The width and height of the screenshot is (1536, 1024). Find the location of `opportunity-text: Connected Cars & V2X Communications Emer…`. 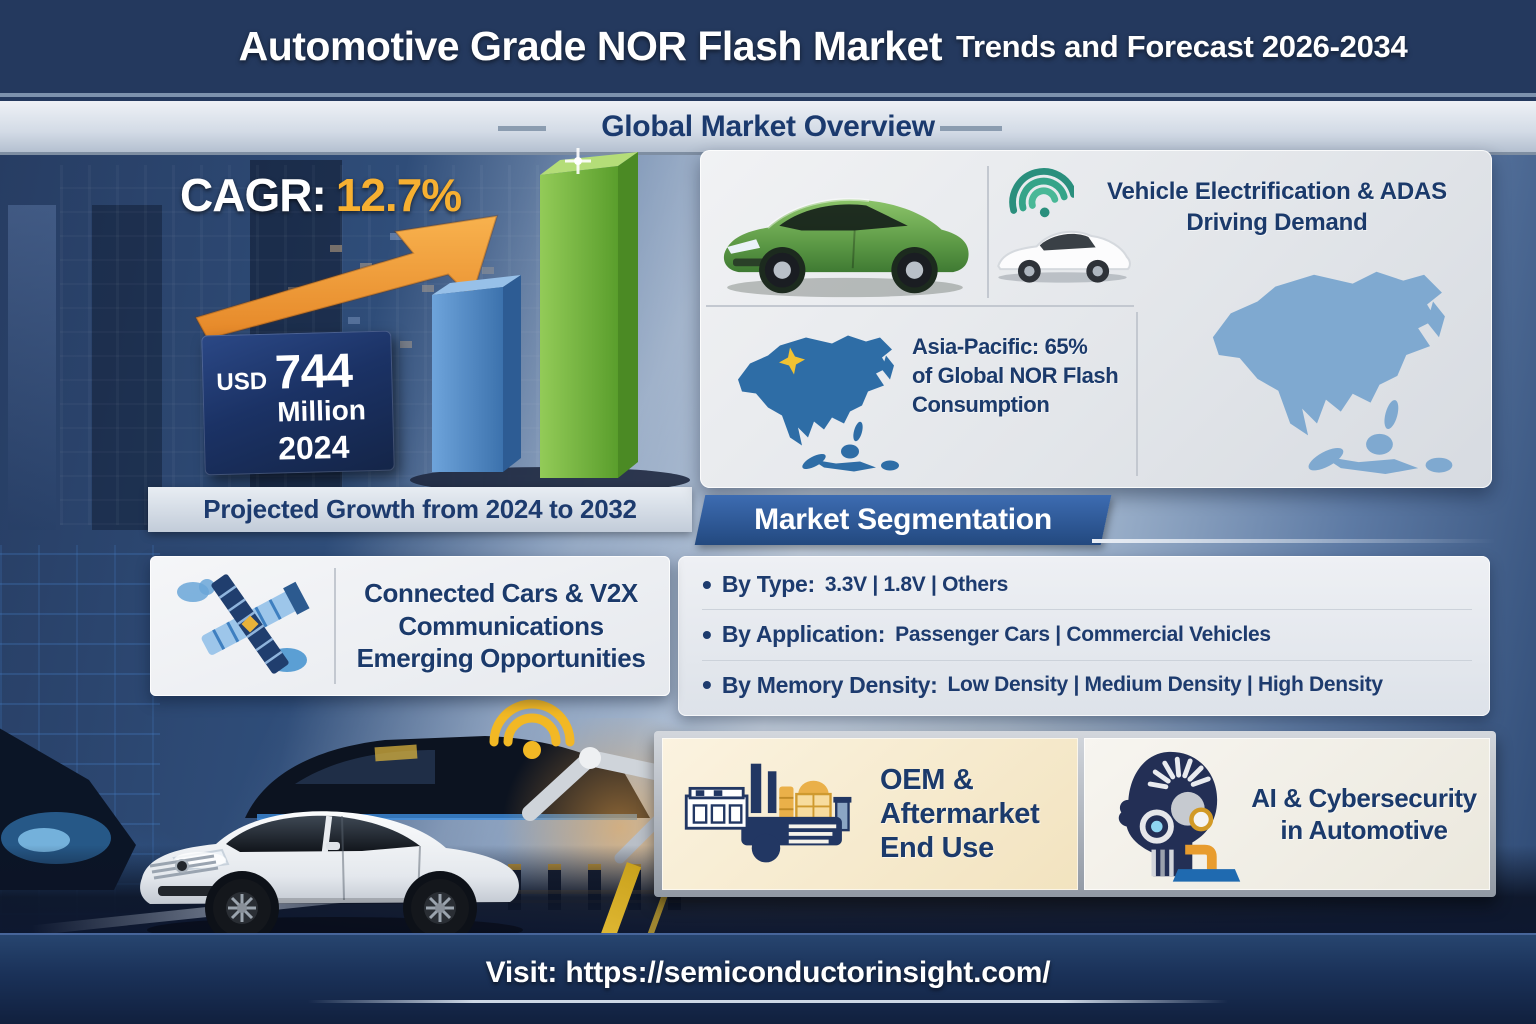

opportunity-text: Connected Cars & V2X Communications Emer… is located at coordinates (501, 626).